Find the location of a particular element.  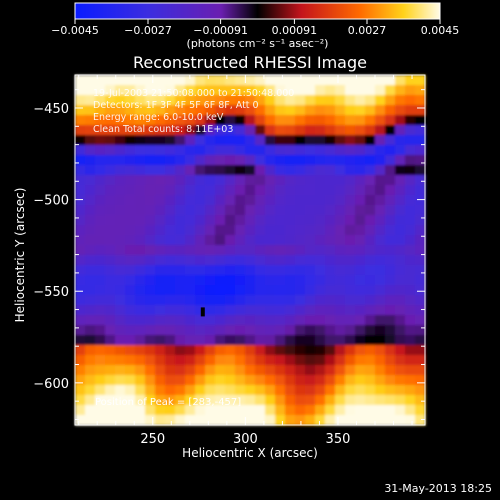

colorbar-tick-label: −0.0045 is located at coordinates (75, 30).